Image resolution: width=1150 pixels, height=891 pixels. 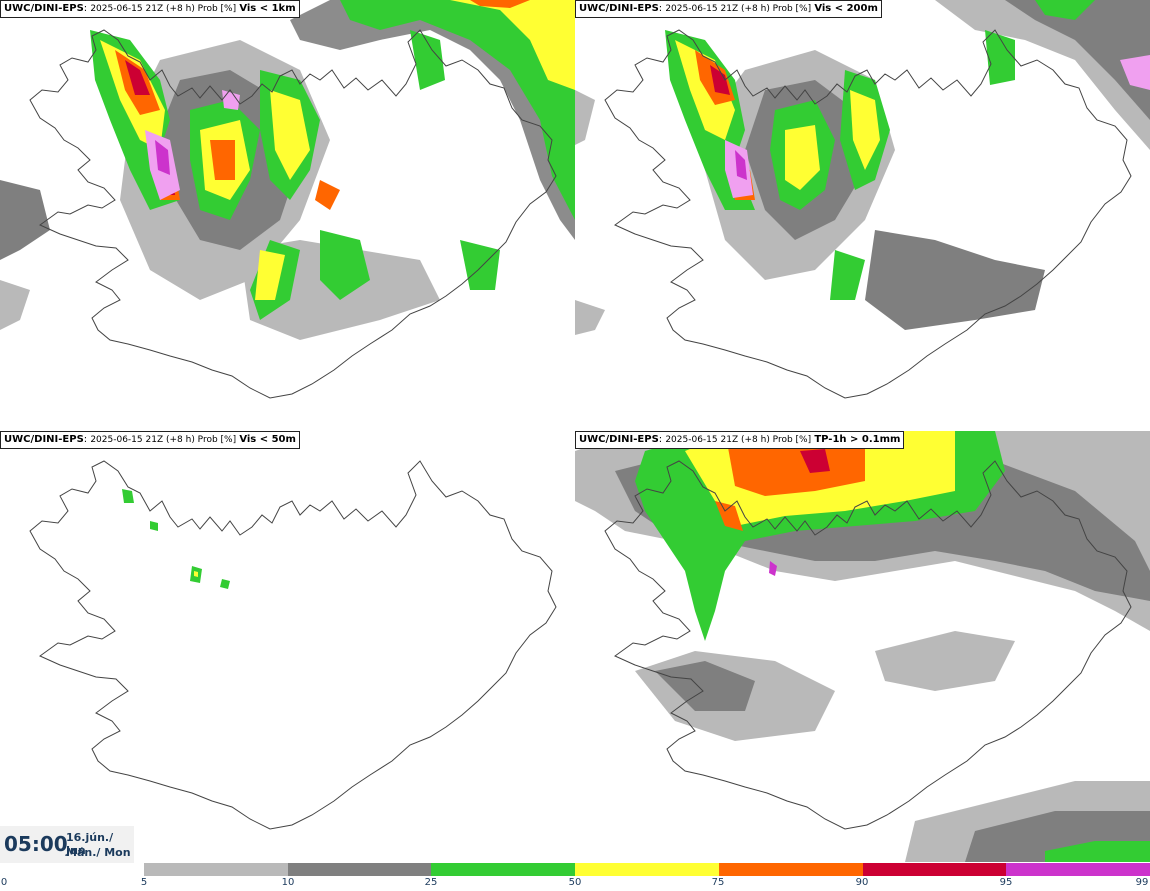 I want to click on colorbar-tick: 95, so click(x=1006, y=882).